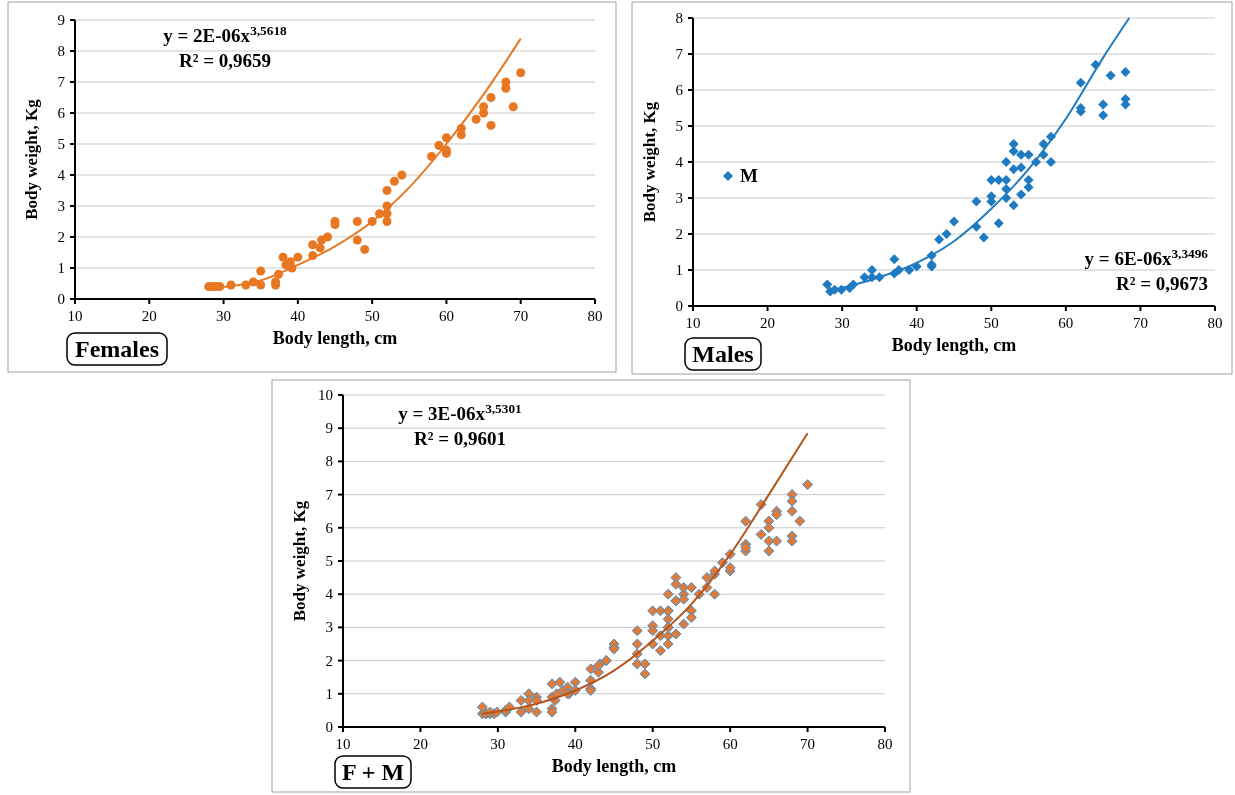 The image size is (1235, 795). I want to click on y-tick-label: 10, so click(325, 395).